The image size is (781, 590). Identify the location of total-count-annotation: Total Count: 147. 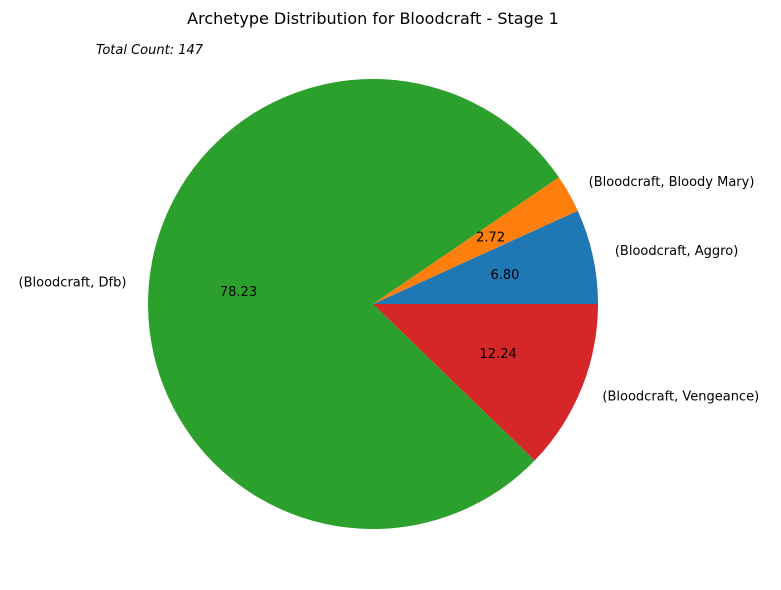
(150, 50).